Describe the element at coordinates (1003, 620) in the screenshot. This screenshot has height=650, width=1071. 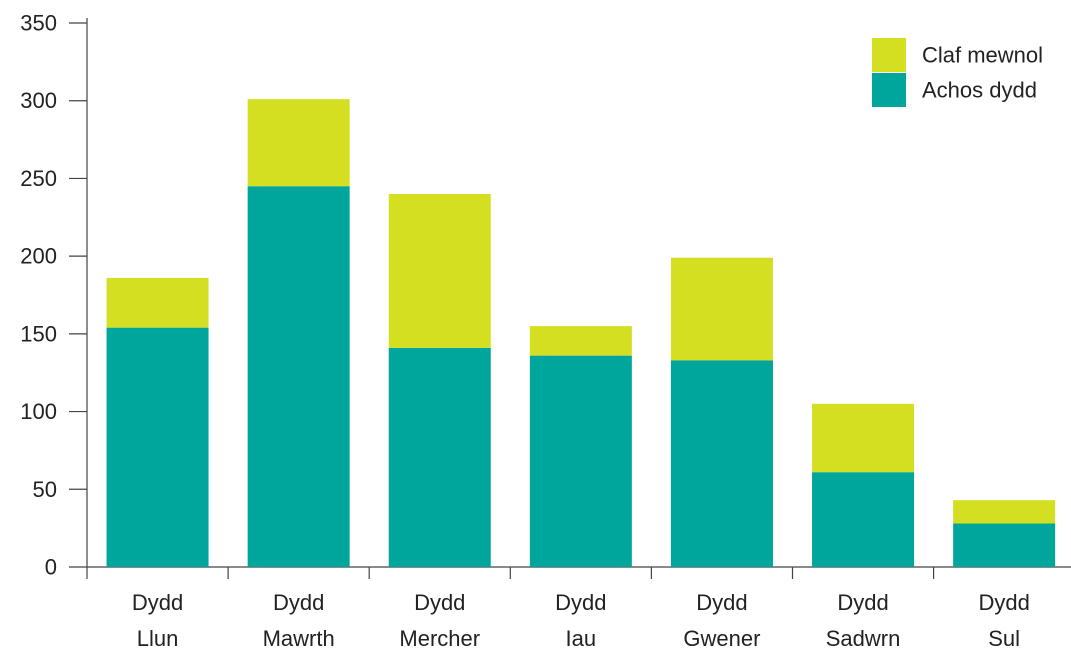
I see `x-category-label: Dydd Sul` at that location.